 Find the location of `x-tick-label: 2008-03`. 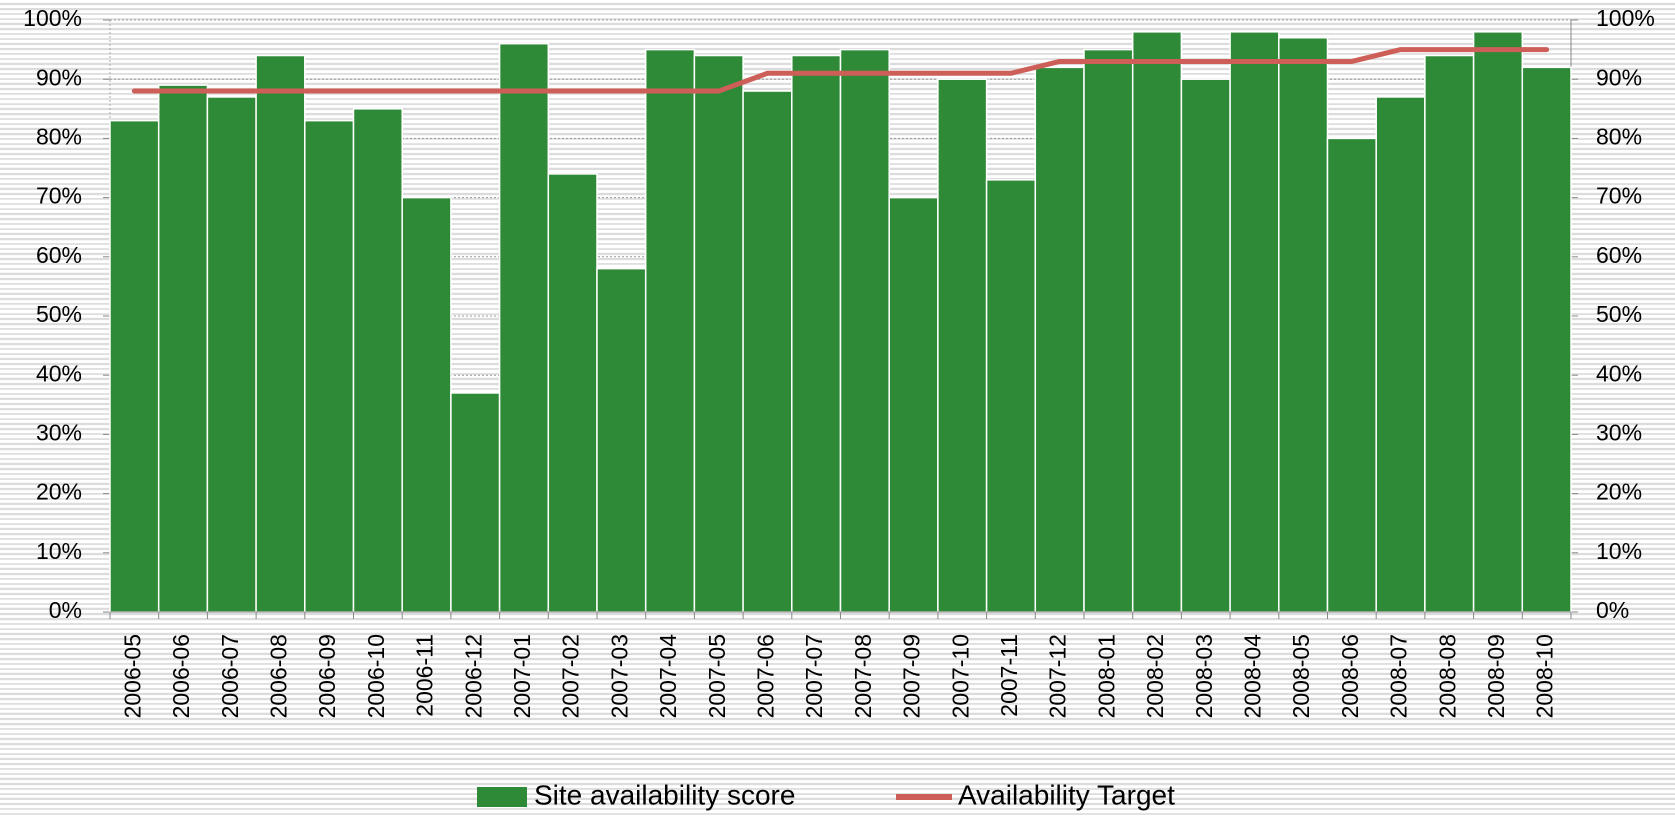

x-tick-label: 2008-03 is located at coordinates (1204, 676).